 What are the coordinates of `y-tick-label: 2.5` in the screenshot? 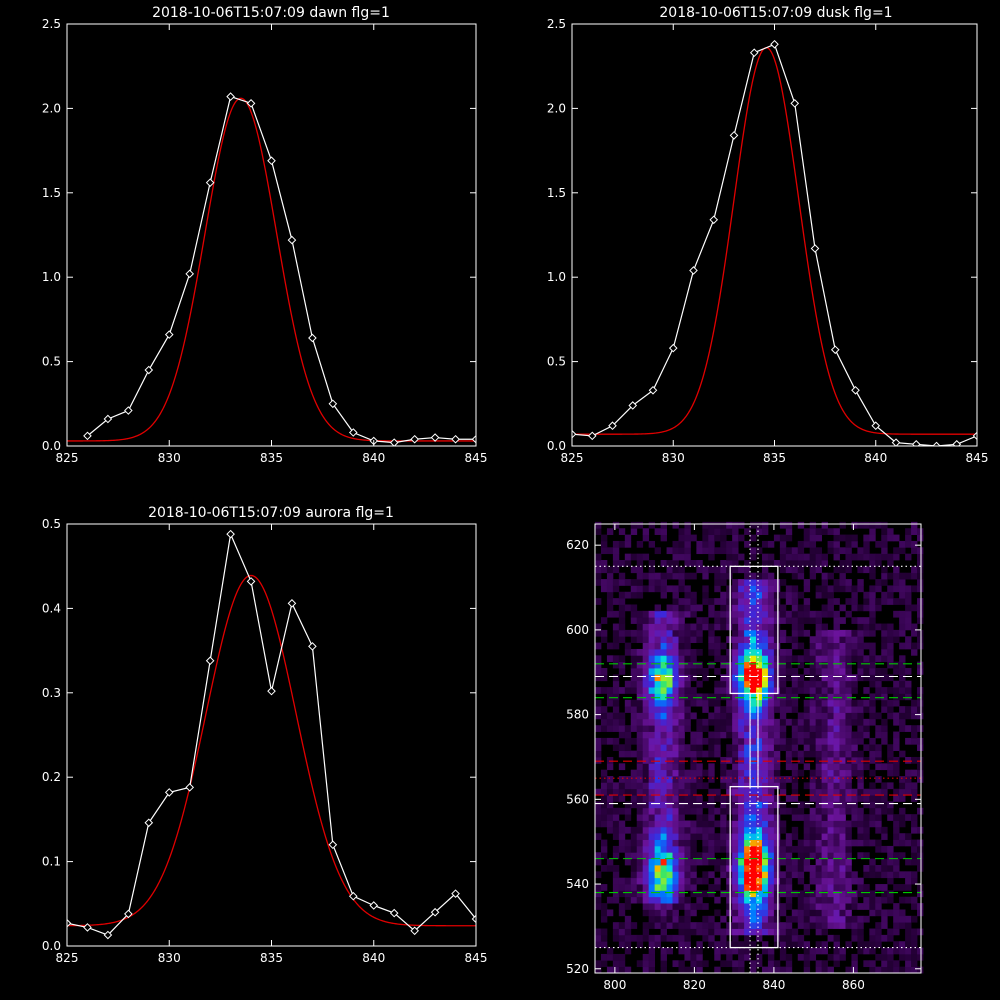 It's located at (51, 24).